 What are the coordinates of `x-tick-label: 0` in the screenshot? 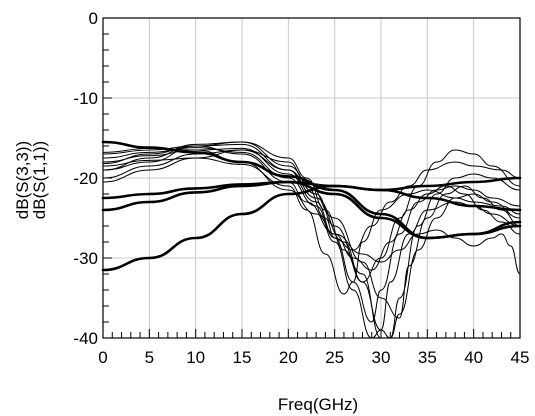 It's located at (102, 357).